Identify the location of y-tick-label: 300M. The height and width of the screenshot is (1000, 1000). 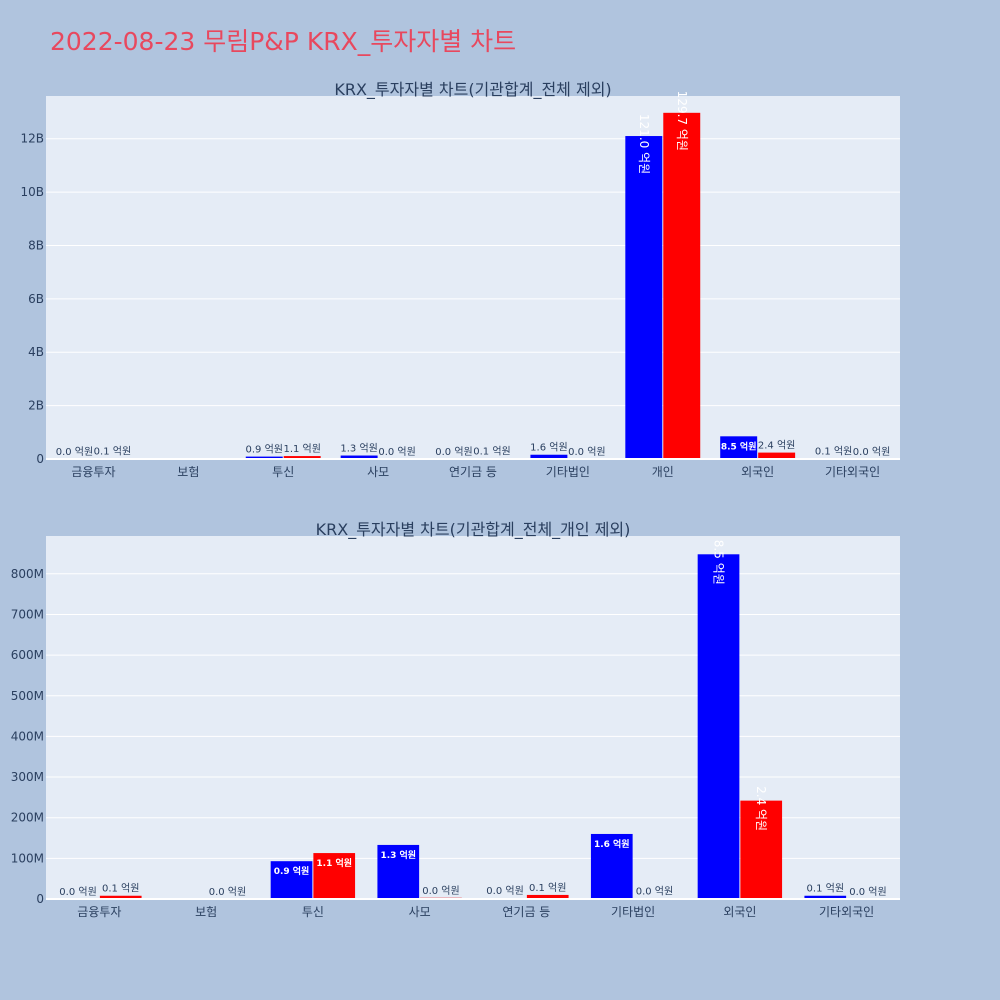
(27, 777).